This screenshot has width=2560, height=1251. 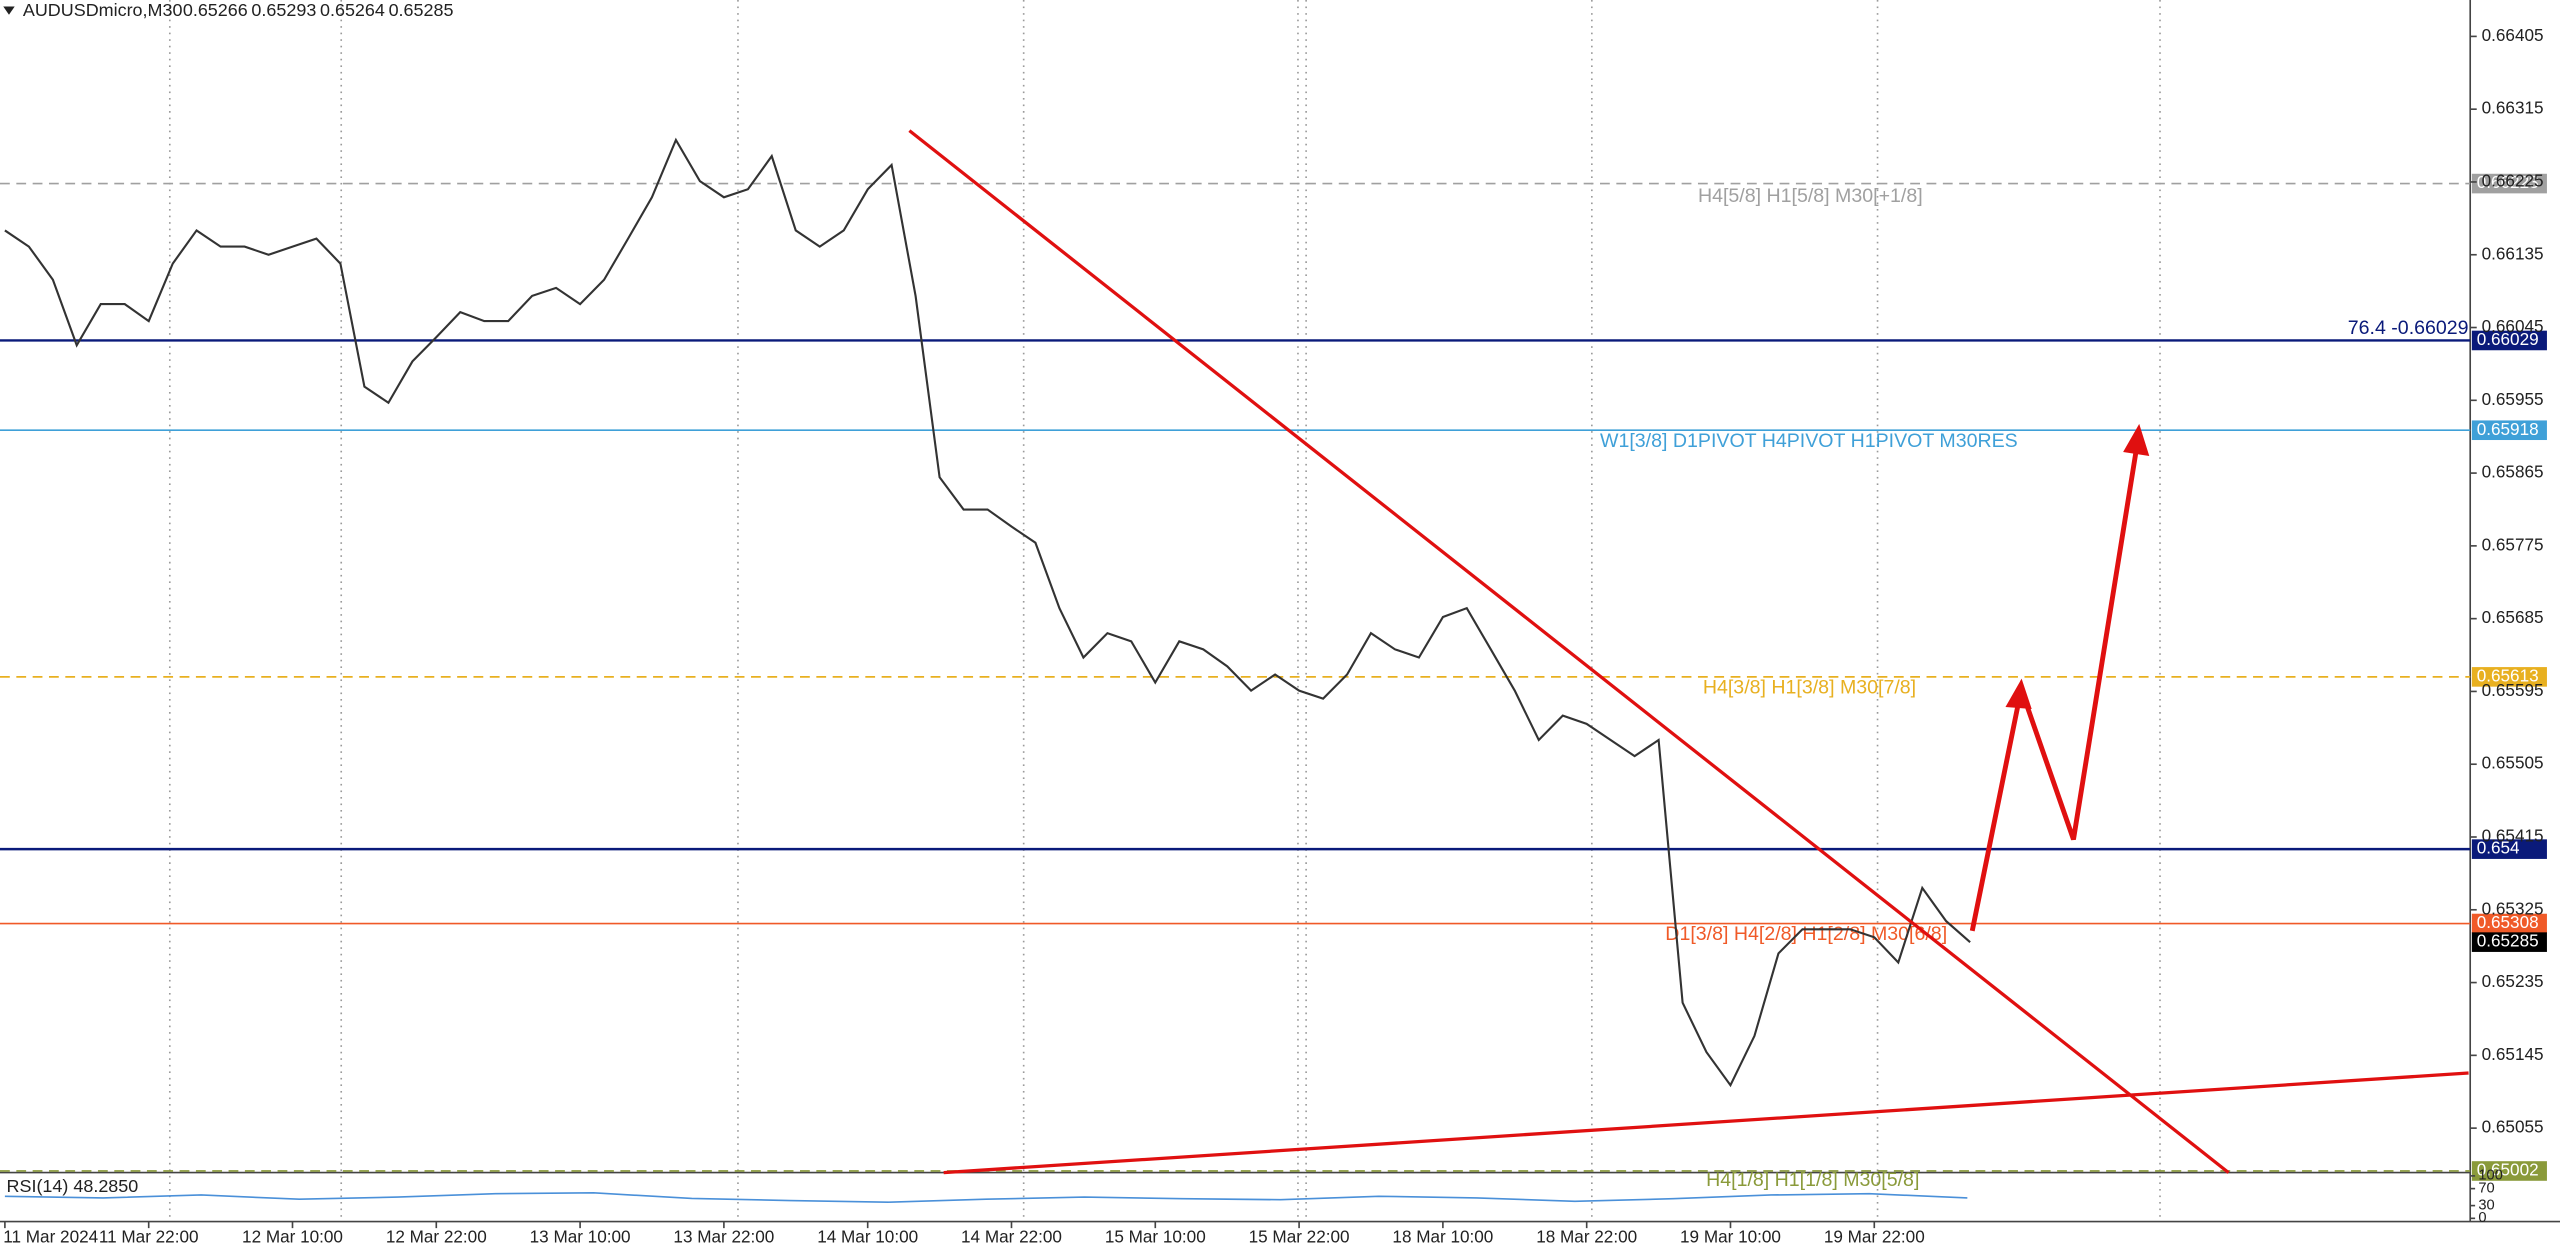 I want to click on rsi-label: RSI(14) 48.2850, so click(x=73, y=1186).